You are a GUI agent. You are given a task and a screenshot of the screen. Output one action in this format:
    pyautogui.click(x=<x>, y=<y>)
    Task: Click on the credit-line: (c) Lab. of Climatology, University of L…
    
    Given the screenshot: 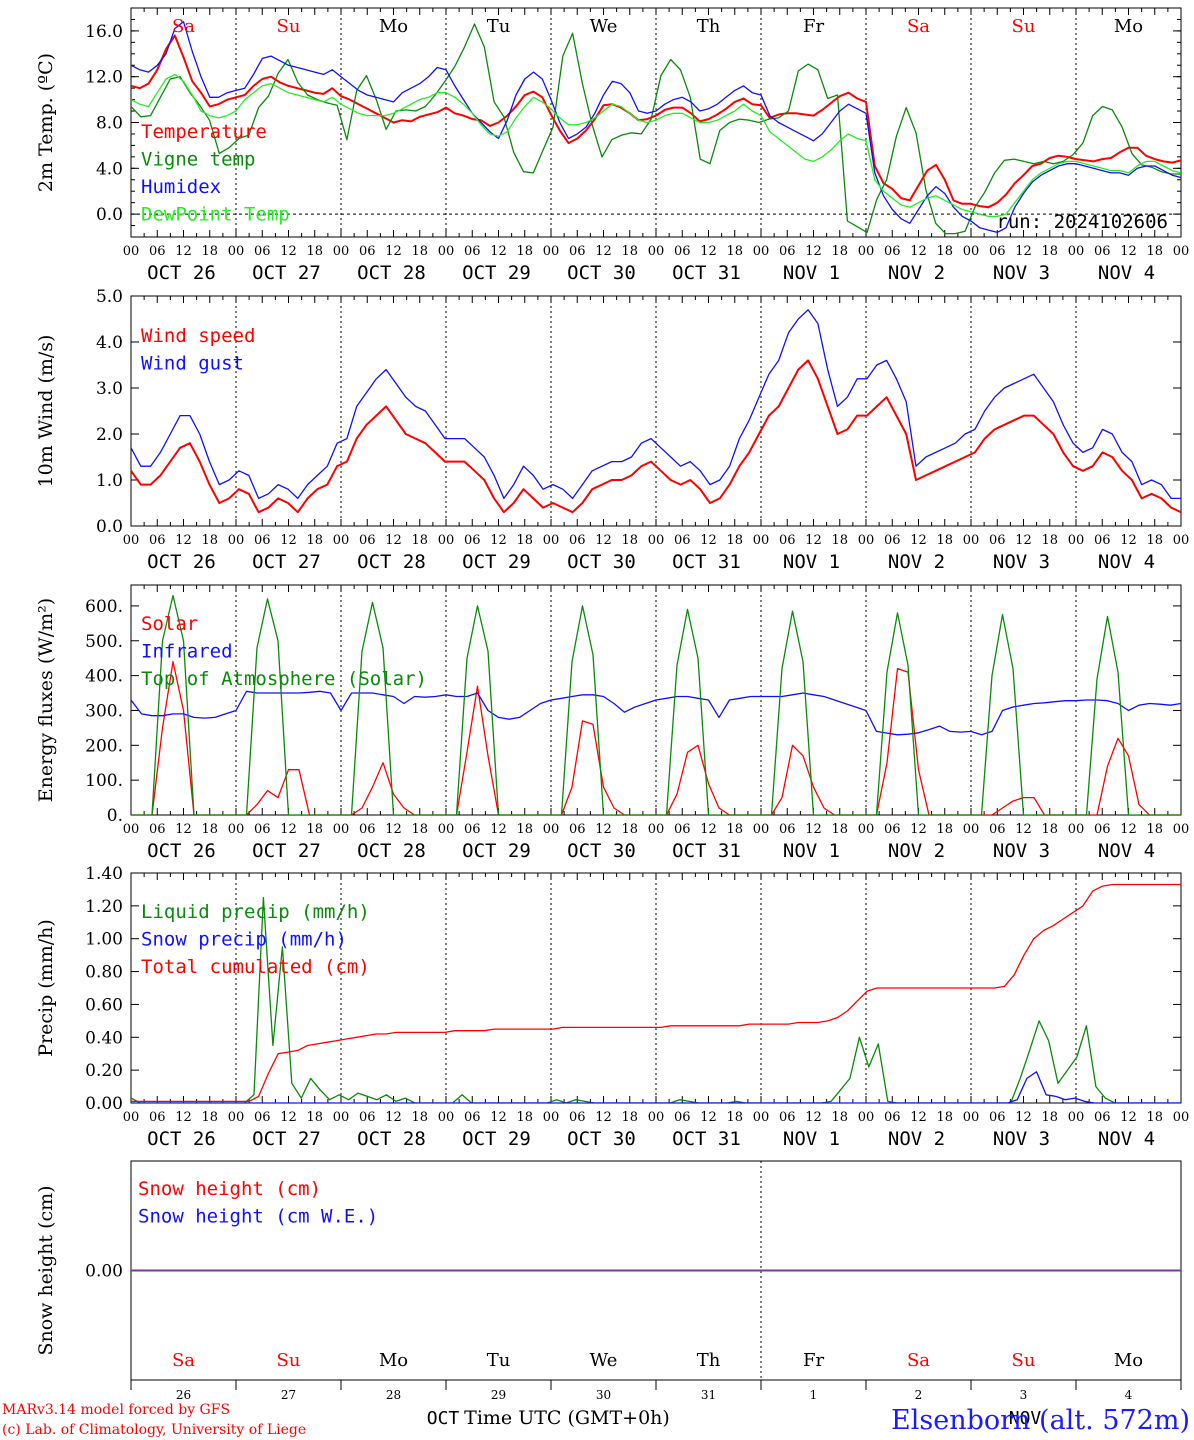 What is the action you would take?
    pyautogui.click(x=154, y=1430)
    